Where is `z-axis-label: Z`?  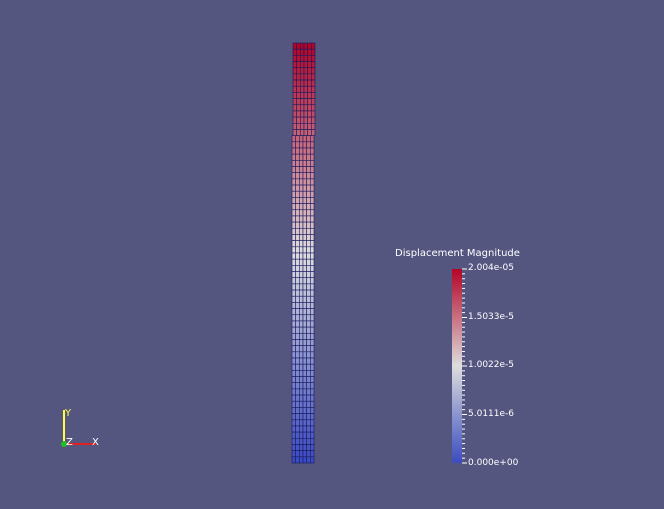
z-axis-label: Z is located at coordinates (69, 442).